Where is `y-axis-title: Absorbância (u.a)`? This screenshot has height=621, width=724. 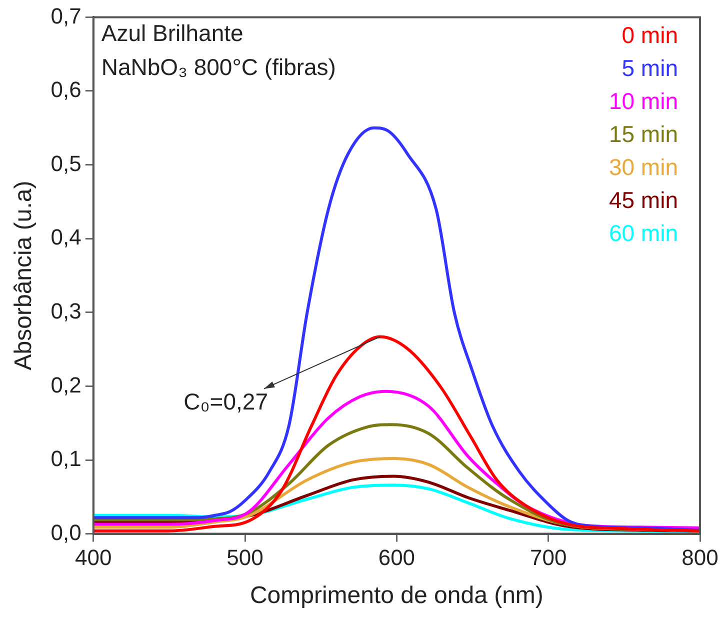 y-axis-title: Absorbância (u.a) is located at coordinates (24, 275).